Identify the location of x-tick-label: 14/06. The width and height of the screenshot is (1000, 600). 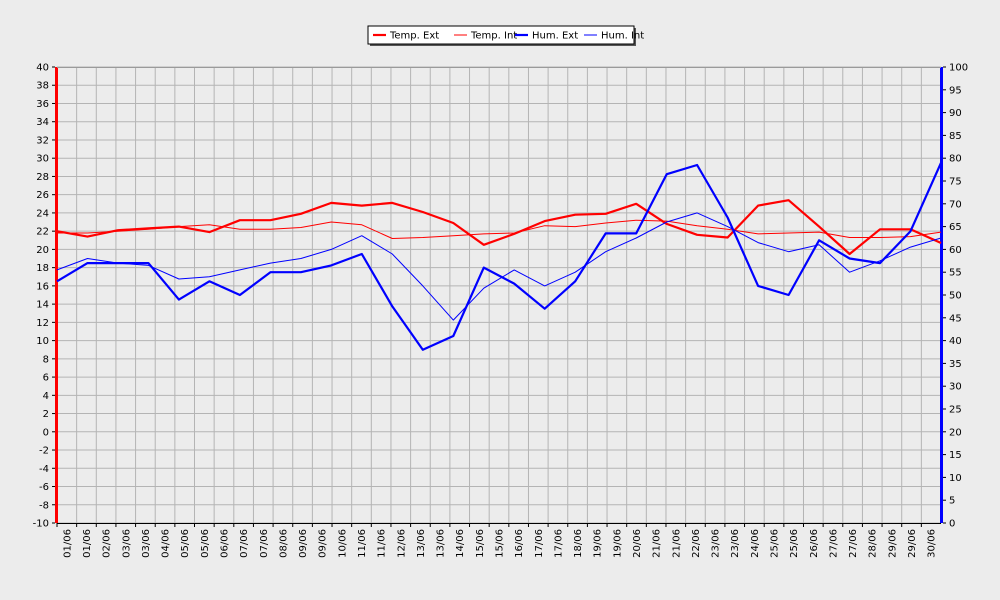
(460, 543).